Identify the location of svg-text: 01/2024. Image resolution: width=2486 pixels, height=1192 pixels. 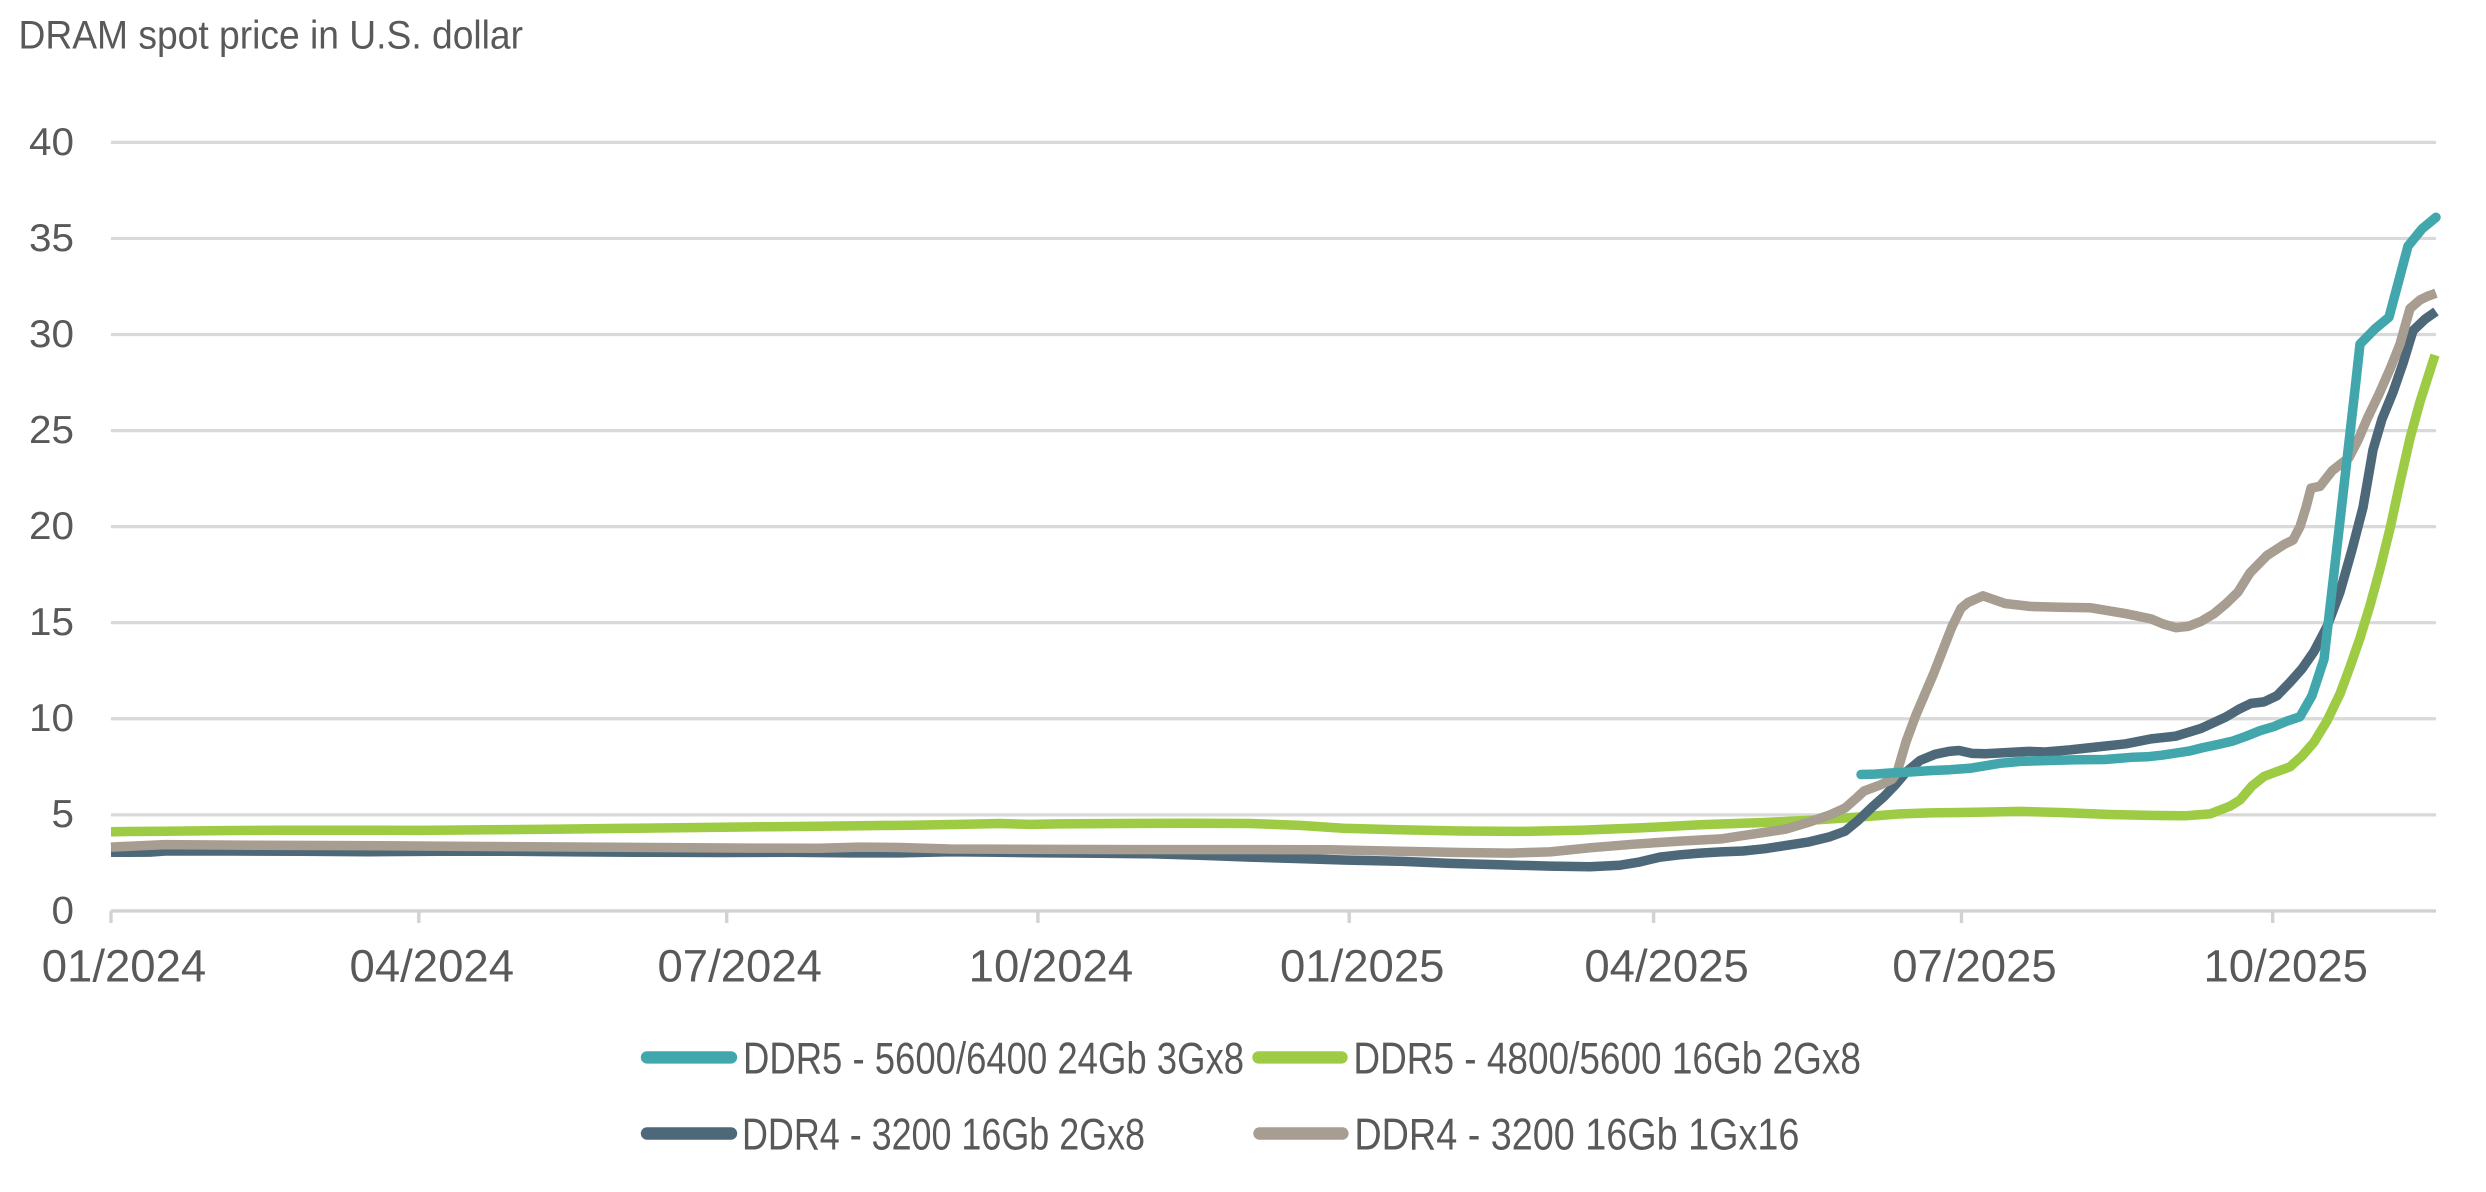
(124, 965).